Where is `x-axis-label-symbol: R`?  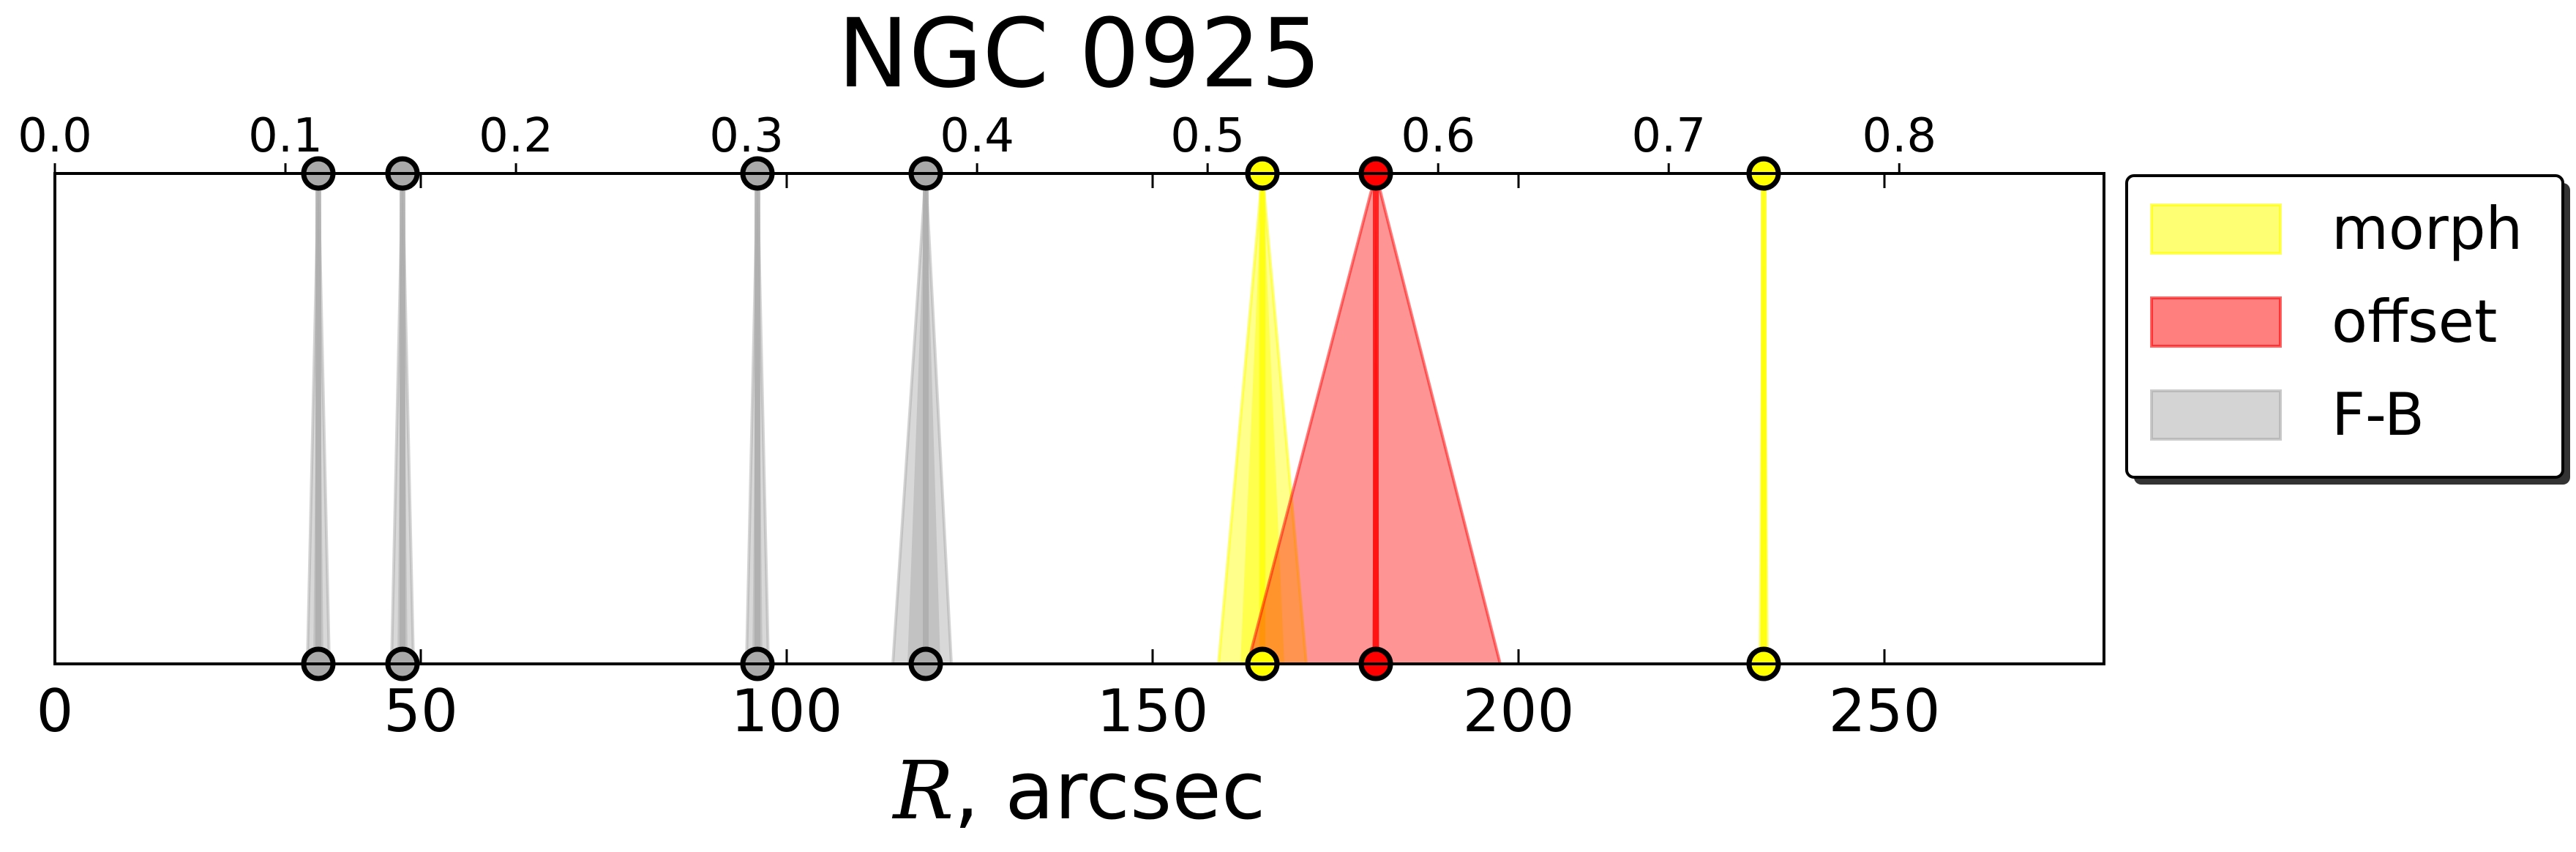
x-axis-label-symbol: R is located at coordinates (923, 790).